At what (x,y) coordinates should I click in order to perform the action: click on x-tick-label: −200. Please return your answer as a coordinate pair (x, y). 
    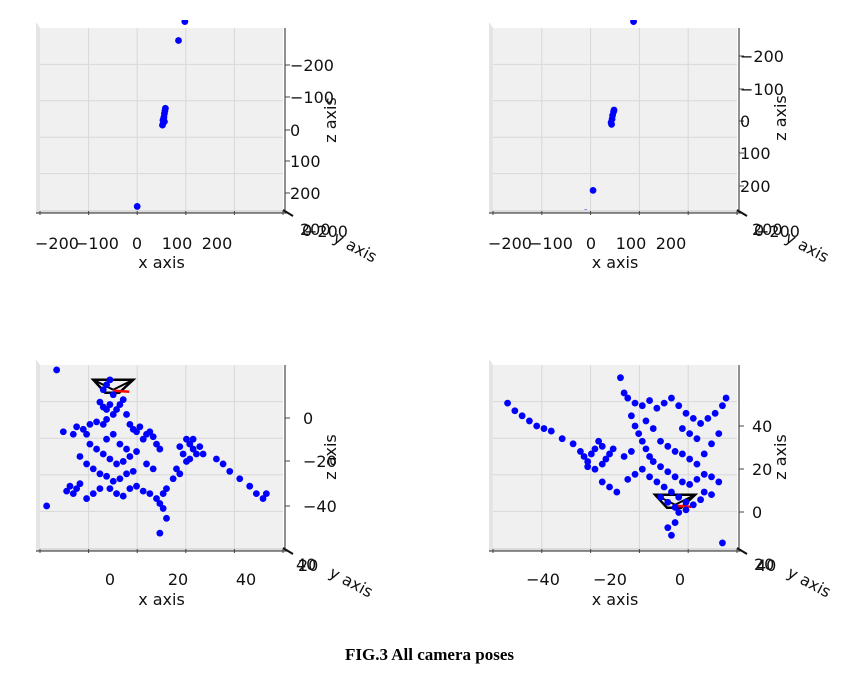
    Looking at the image, I should click on (57, 243).